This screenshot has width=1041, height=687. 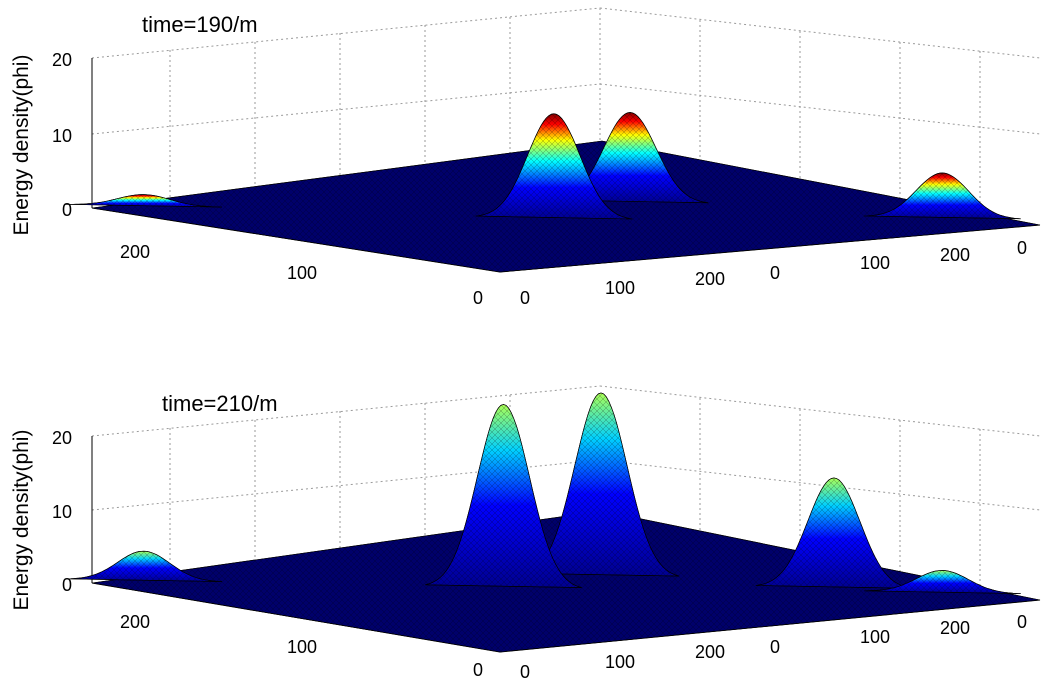 I want to click on chart-title: time=210/m, so click(x=220, y=403).